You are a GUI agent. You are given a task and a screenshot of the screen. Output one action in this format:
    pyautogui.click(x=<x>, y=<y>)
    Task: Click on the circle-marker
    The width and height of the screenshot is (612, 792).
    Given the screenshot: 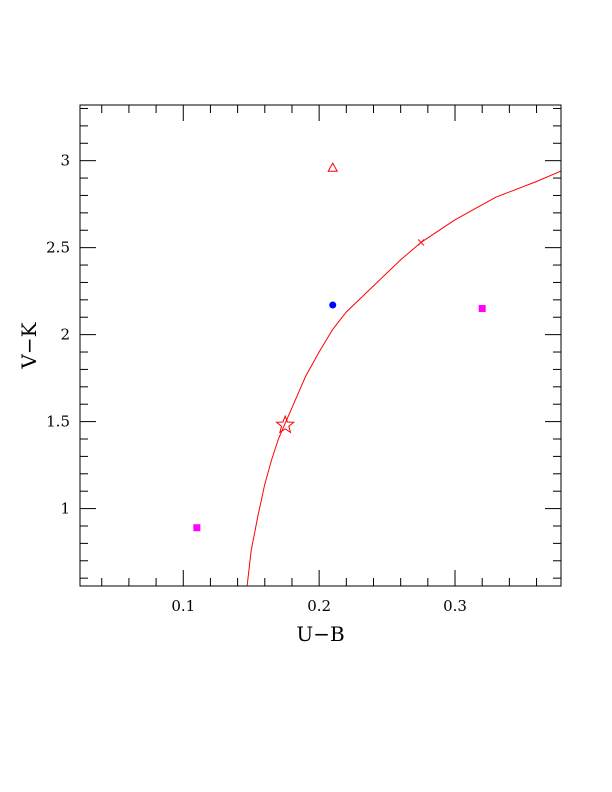 What is the action you would take?
    pyautogui.click(x=333, y=305)
    